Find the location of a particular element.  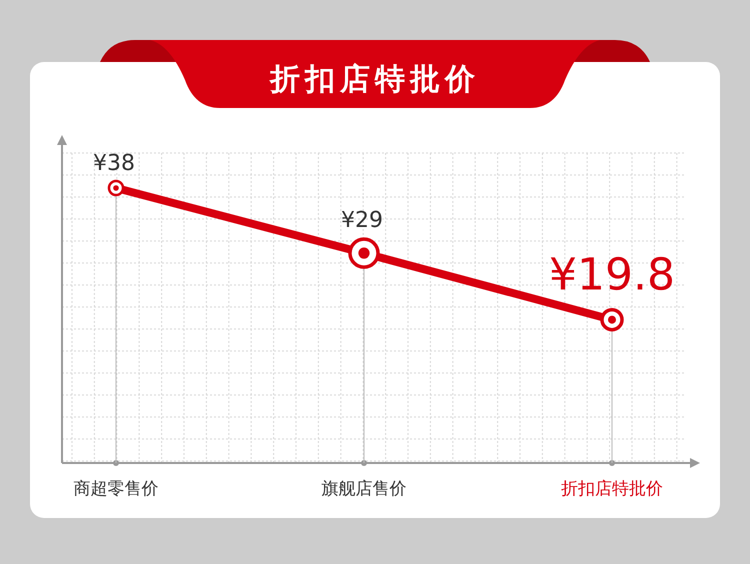

data-label: ¥29 is located at coordinates (362, 221).